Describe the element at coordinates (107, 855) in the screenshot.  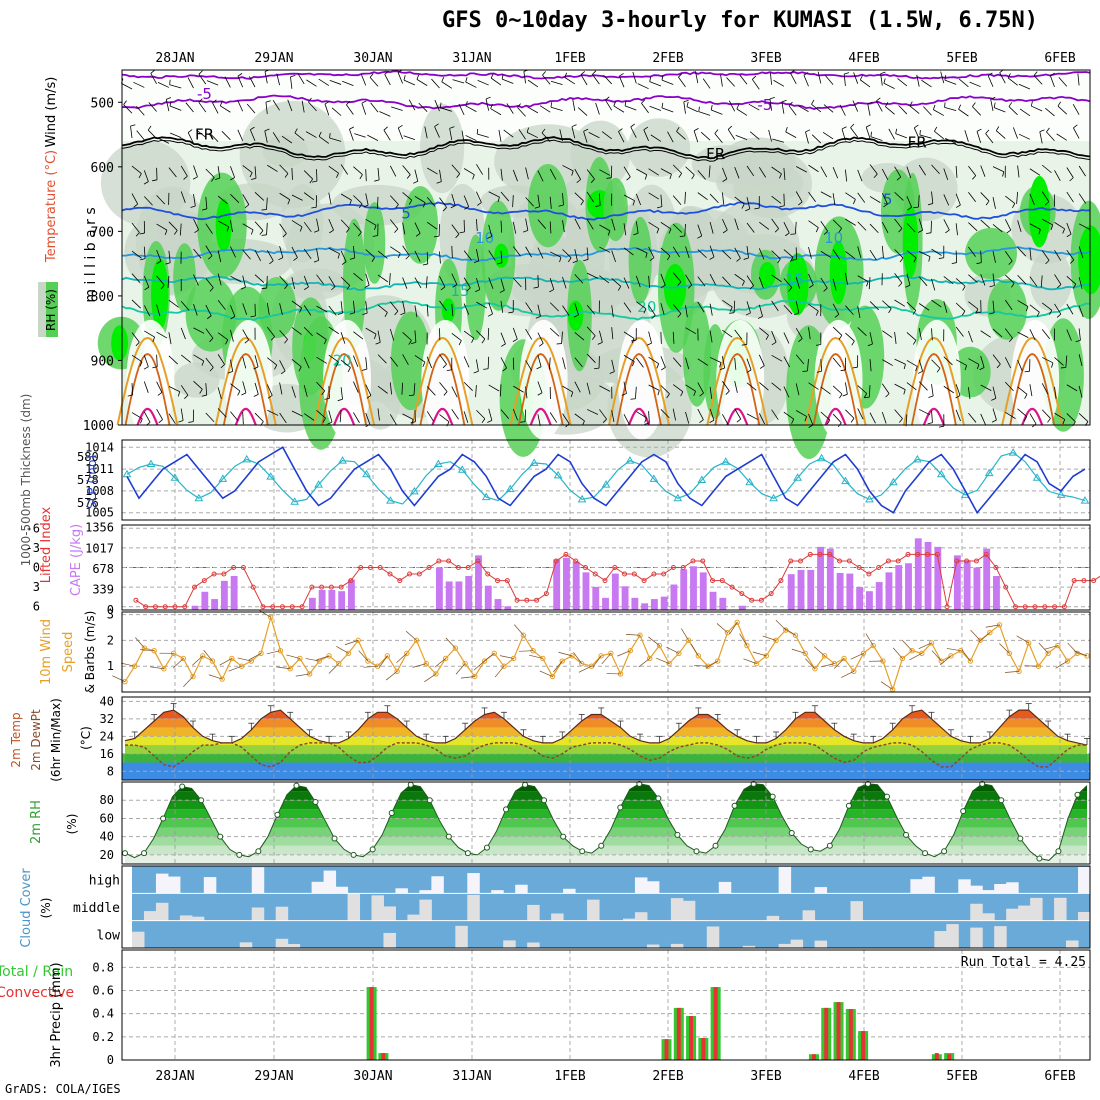
I see `rh-tick-label: 20` at that location.